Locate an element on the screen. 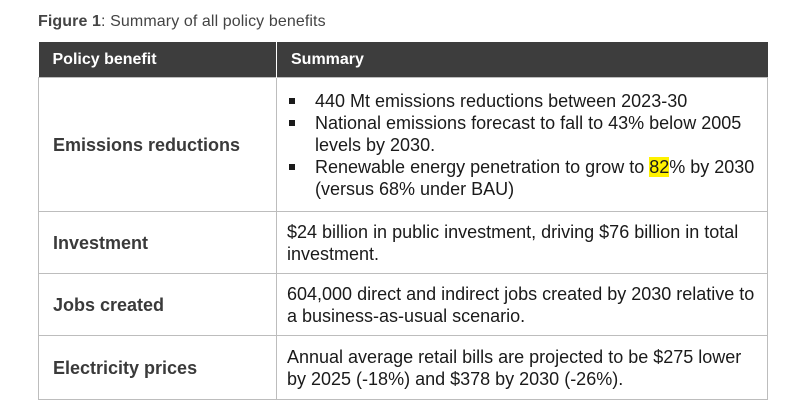 This screenshot has width=808, height=418. benefit-electricity-prices: Electricity prices is located at coordinates (157, 367).